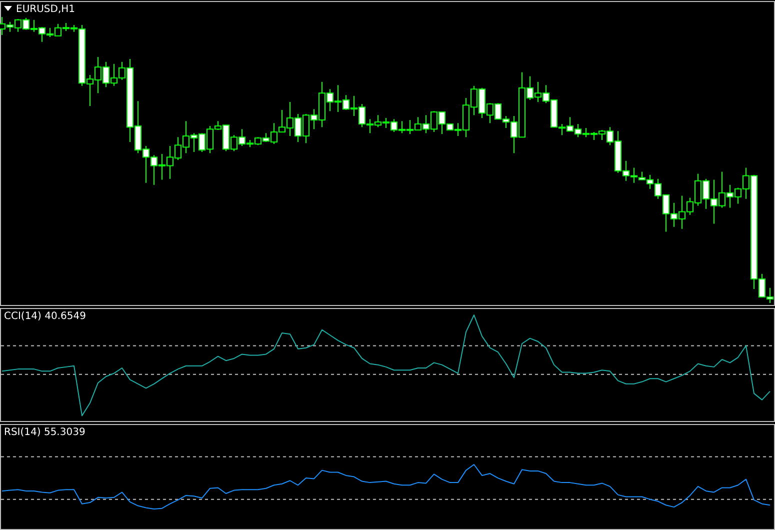 Image resolution: width=775 pixels, height=530 pixels. I want to click on chart-title: CCI(14) 40.6549, so click(45, 316).